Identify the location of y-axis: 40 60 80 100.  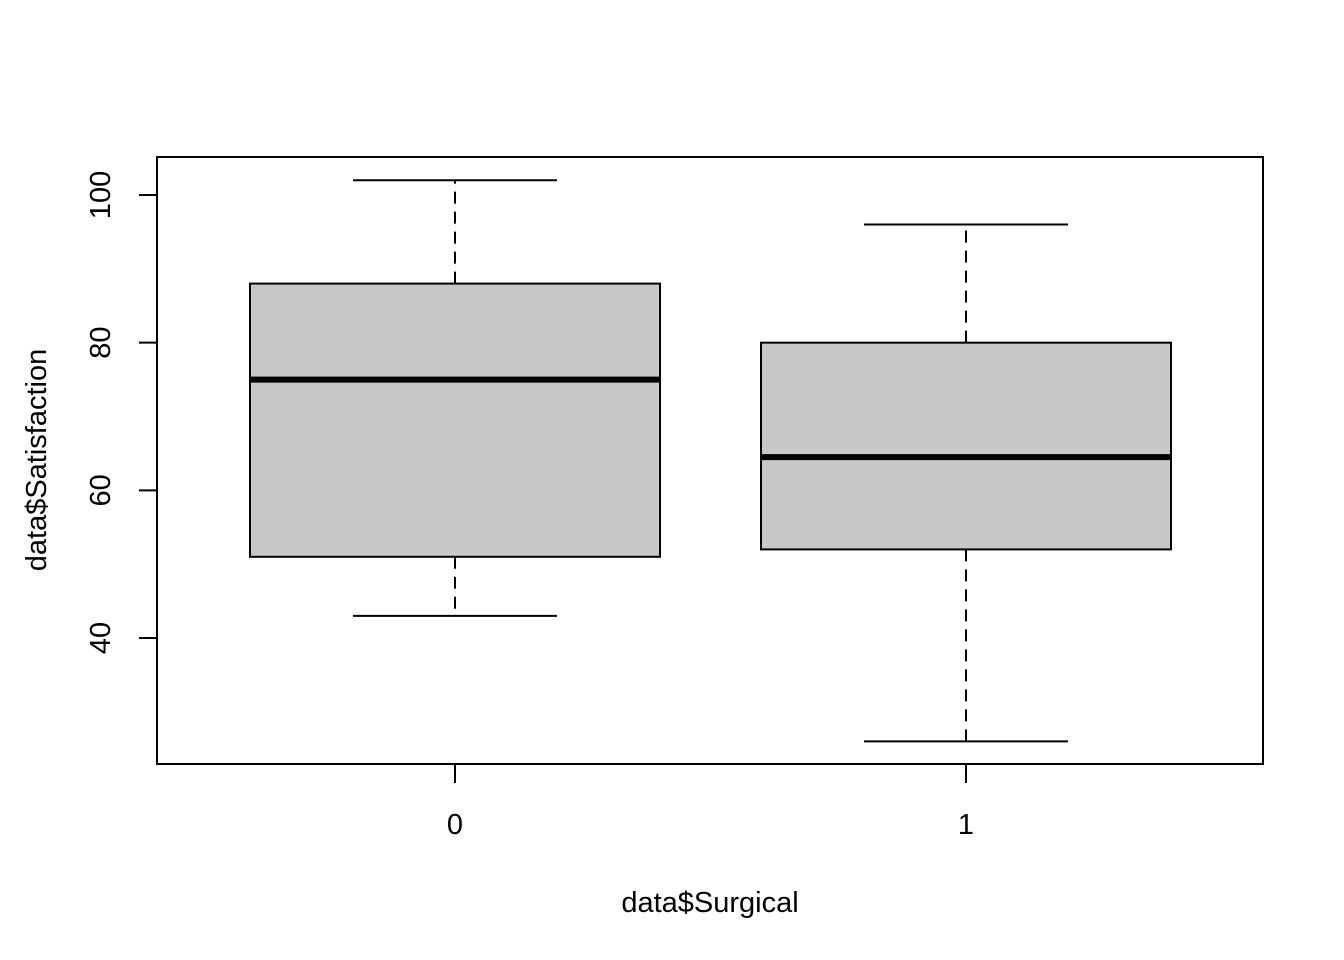
(121, 412).